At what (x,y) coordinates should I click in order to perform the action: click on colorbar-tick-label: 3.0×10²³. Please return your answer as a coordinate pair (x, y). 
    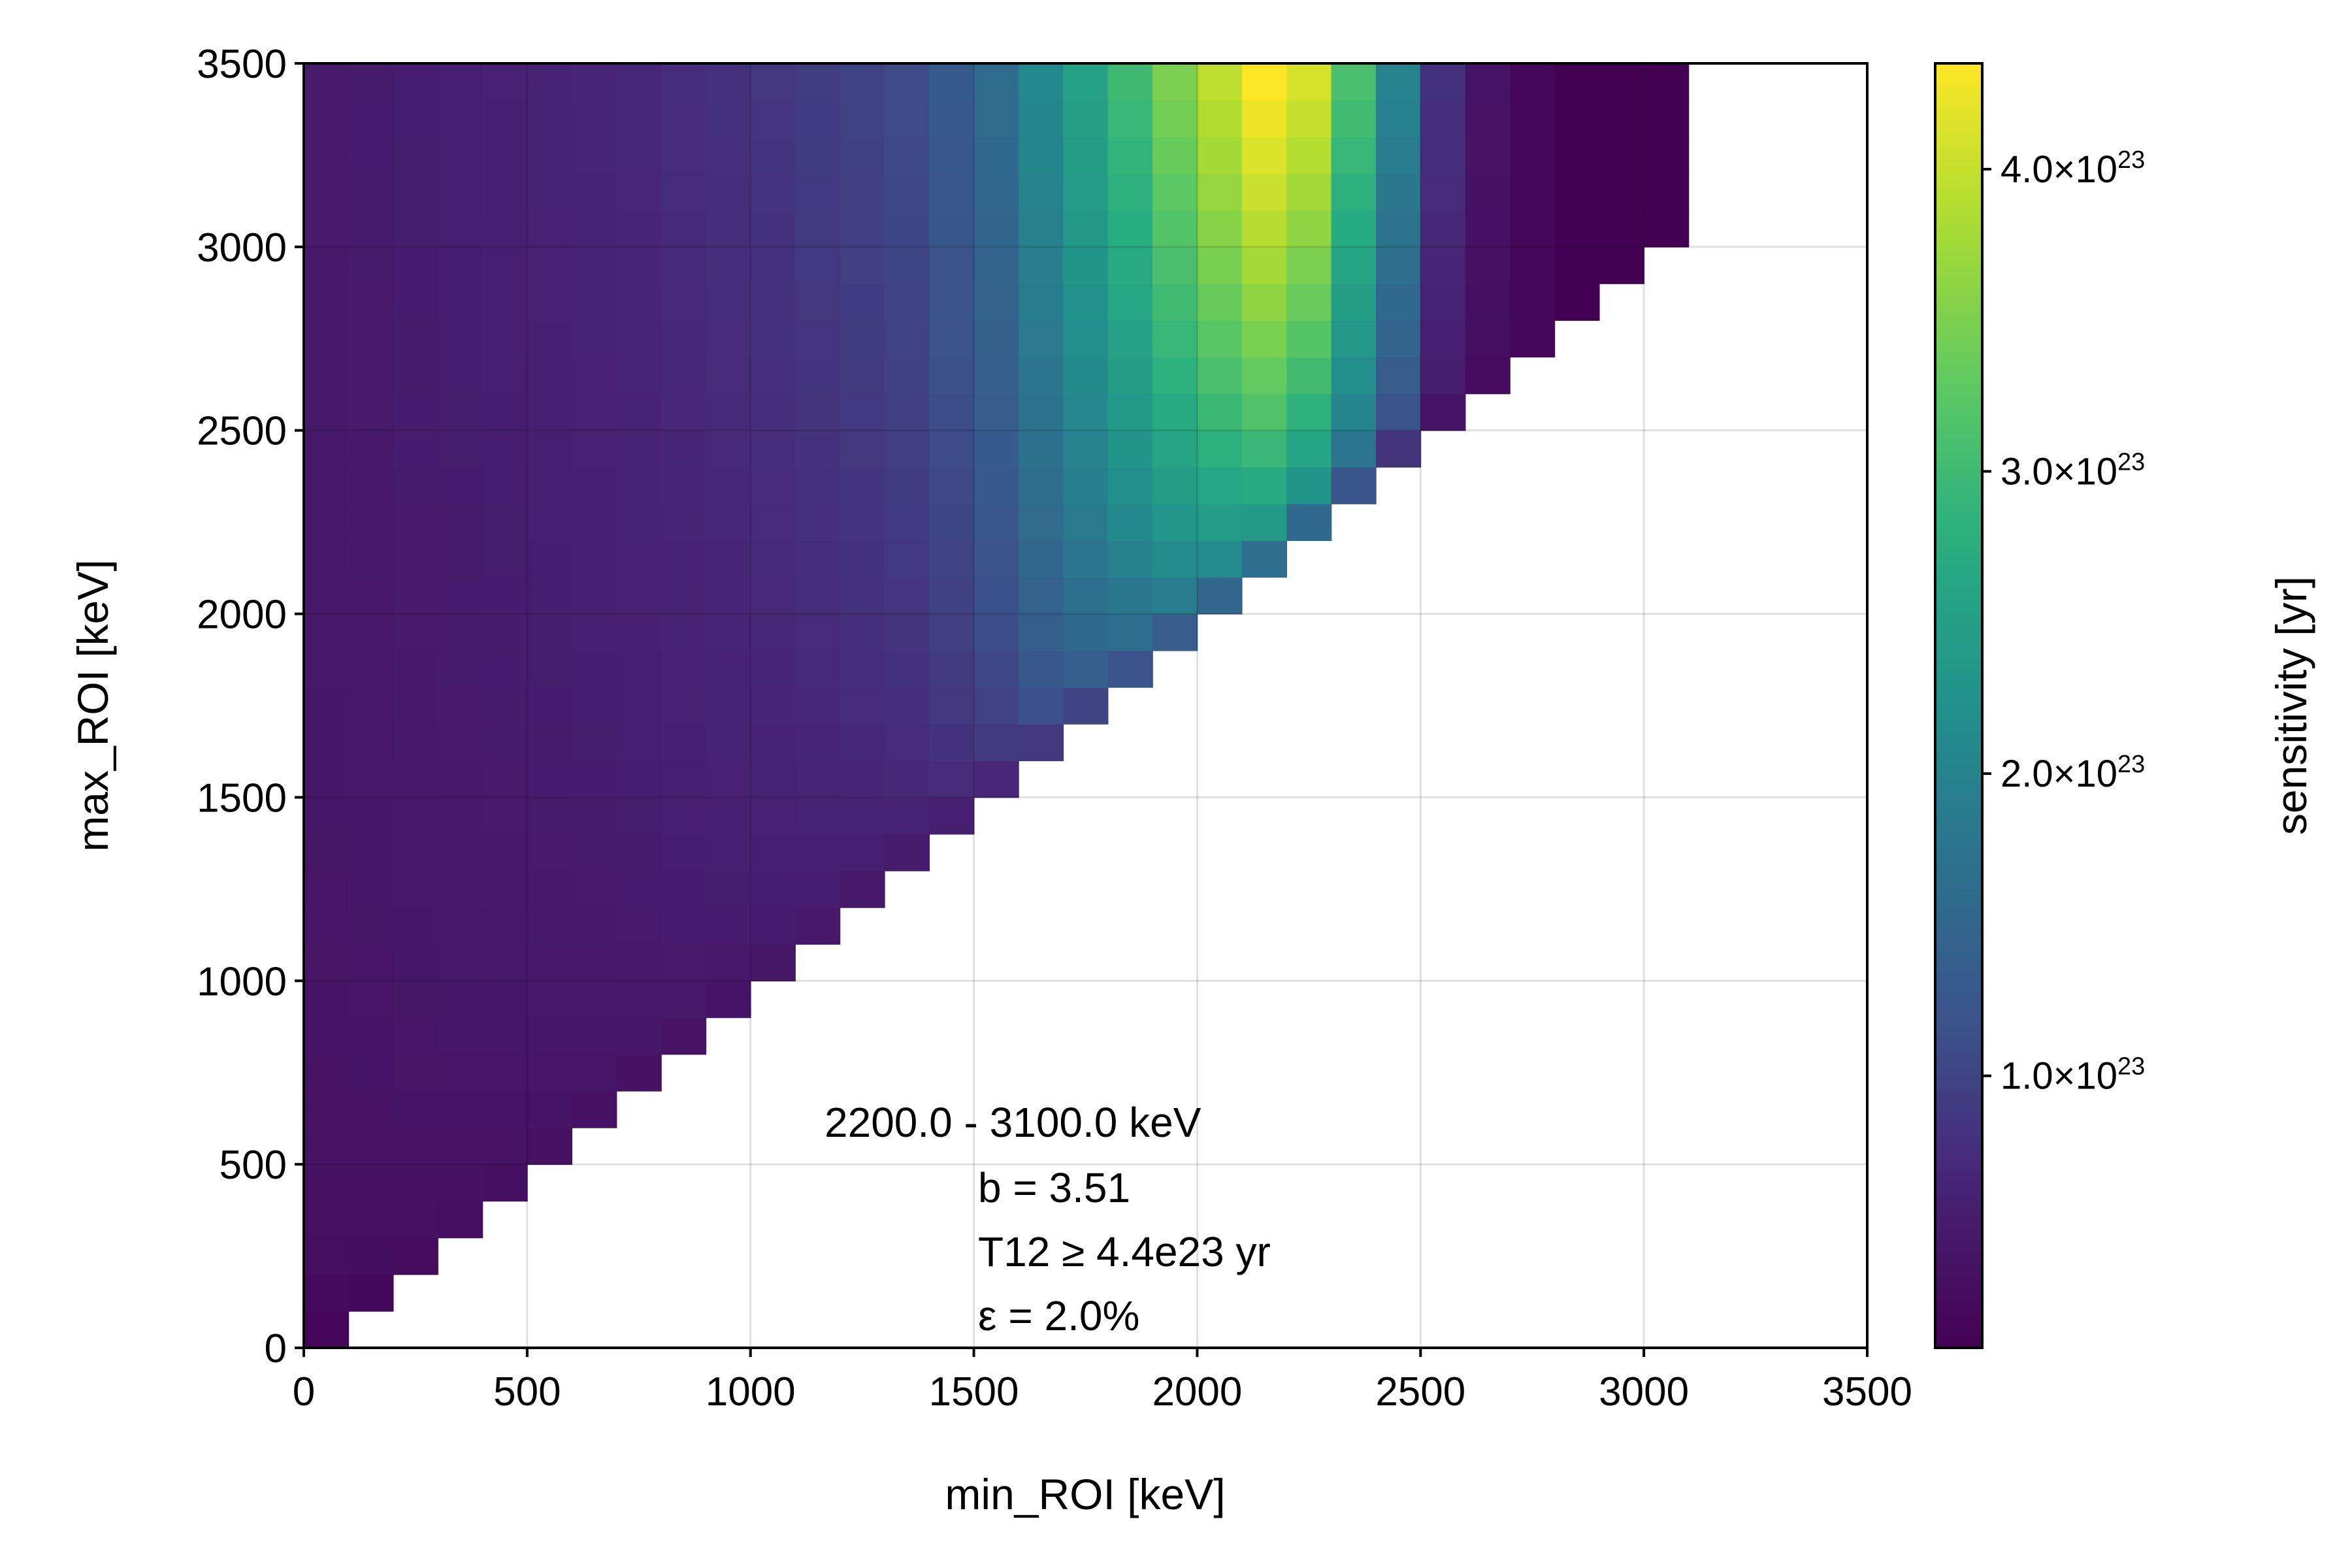
    Looking at the image, I should click on (2073, 470).